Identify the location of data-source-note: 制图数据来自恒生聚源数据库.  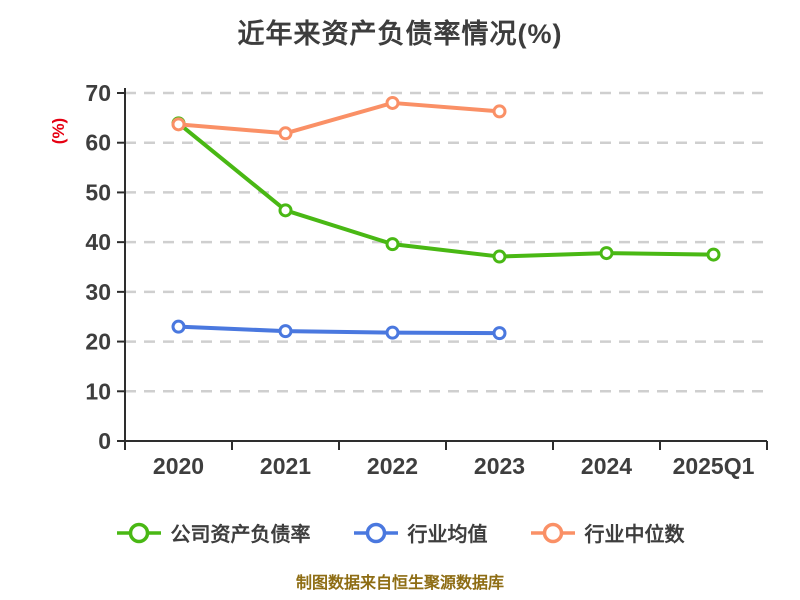
(399, 583).